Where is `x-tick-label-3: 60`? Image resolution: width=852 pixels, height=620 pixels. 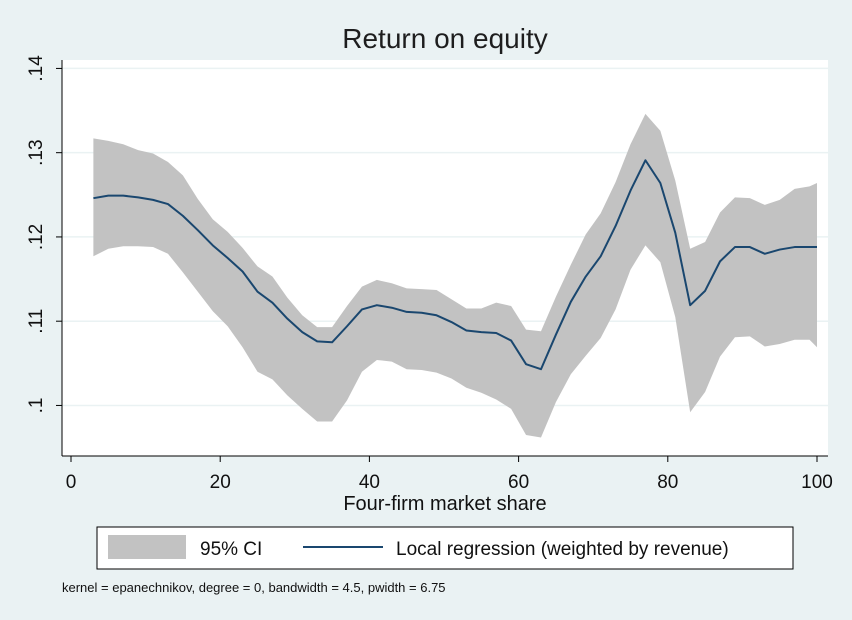
x-tick-label-3: 60 is located at coordinates (518, 482).